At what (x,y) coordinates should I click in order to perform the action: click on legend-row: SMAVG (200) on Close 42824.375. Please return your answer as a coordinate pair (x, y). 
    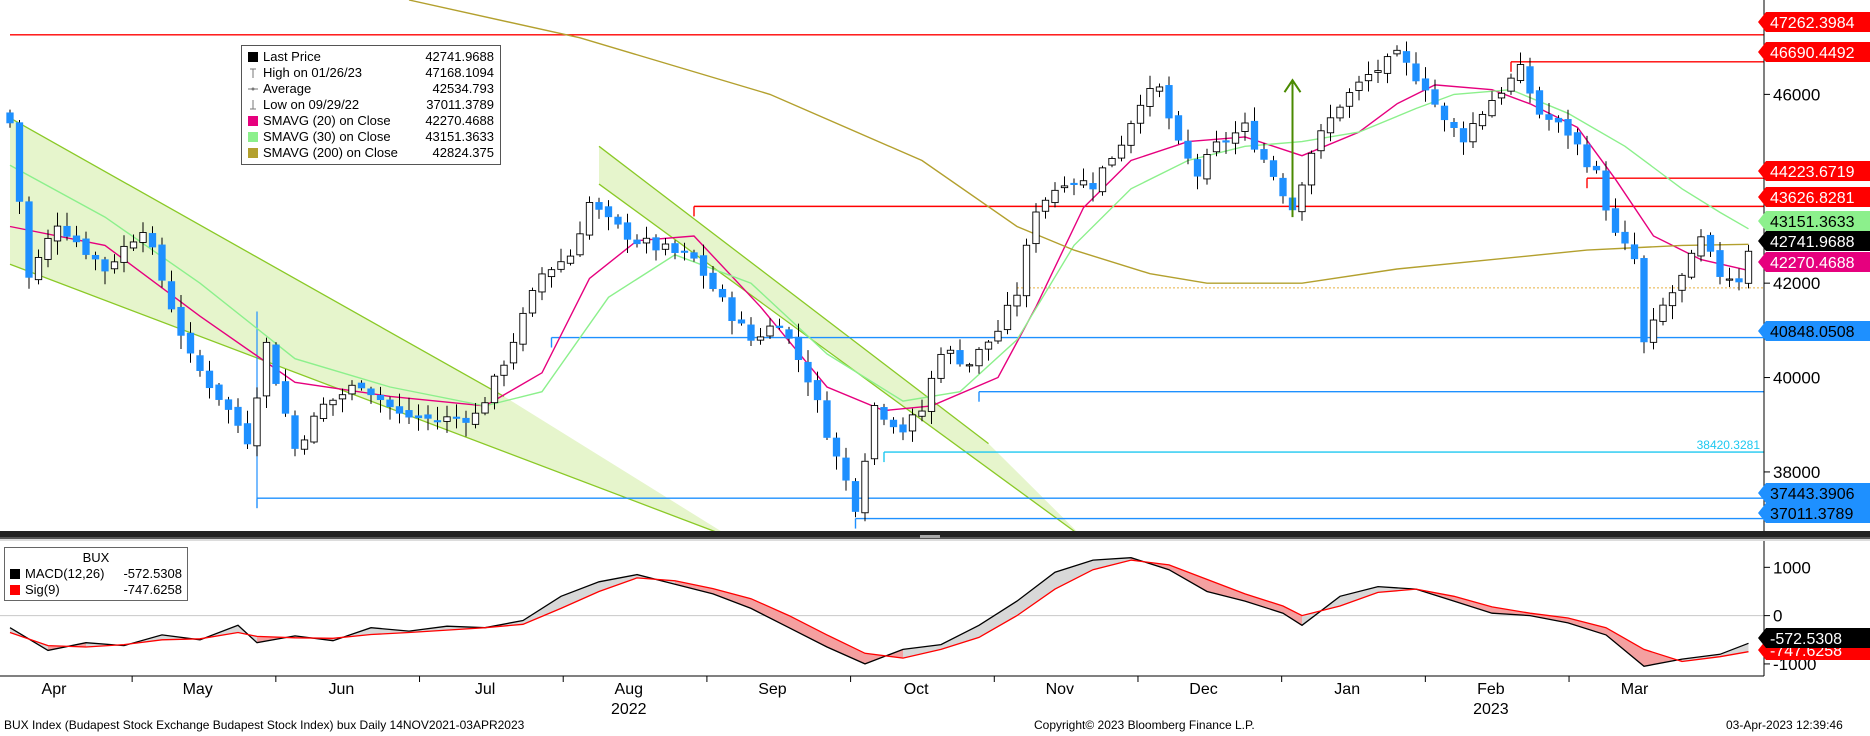
    Looking at the image, I should click on (371, 153).